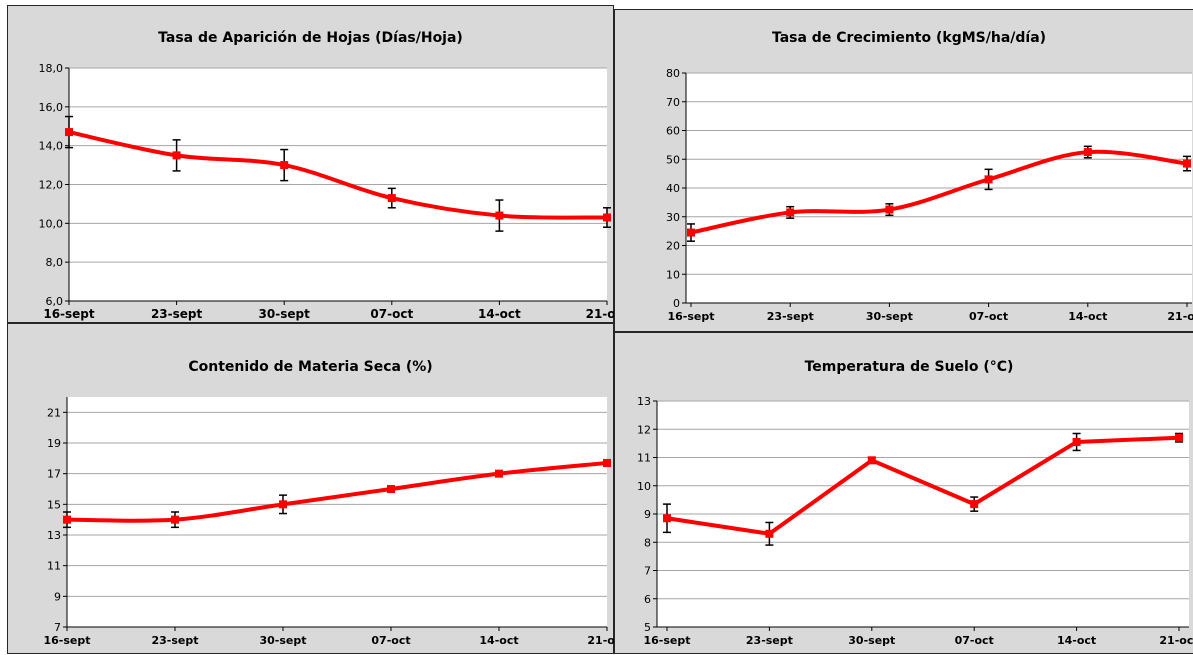  I want to click on y-tick-label: 50, so click(673, 159).